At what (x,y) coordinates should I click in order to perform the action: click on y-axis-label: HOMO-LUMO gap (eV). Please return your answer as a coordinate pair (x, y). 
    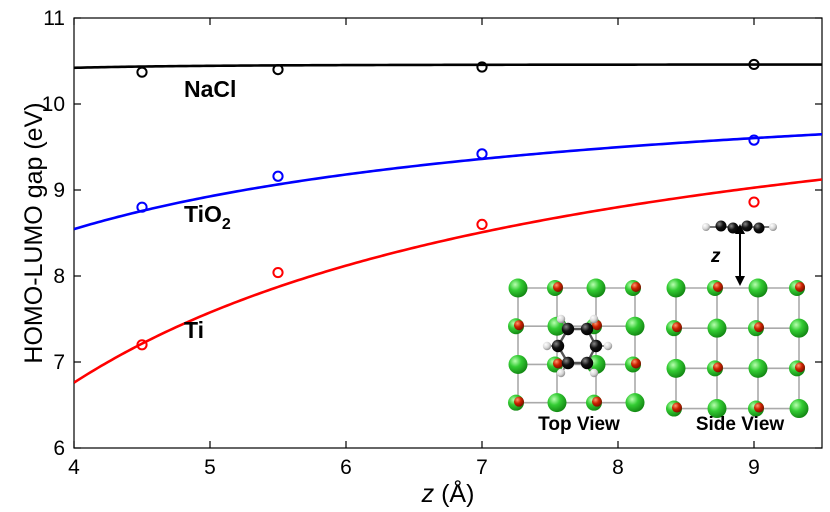
    Looking at the image, I should click on (34, 232).